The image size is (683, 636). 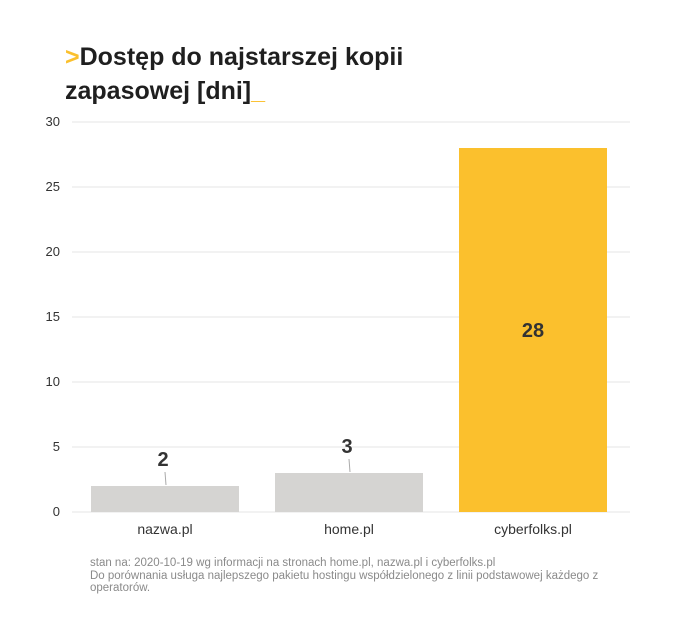 I want to click on y-tick-label: 0, so click(x=56, y=511).